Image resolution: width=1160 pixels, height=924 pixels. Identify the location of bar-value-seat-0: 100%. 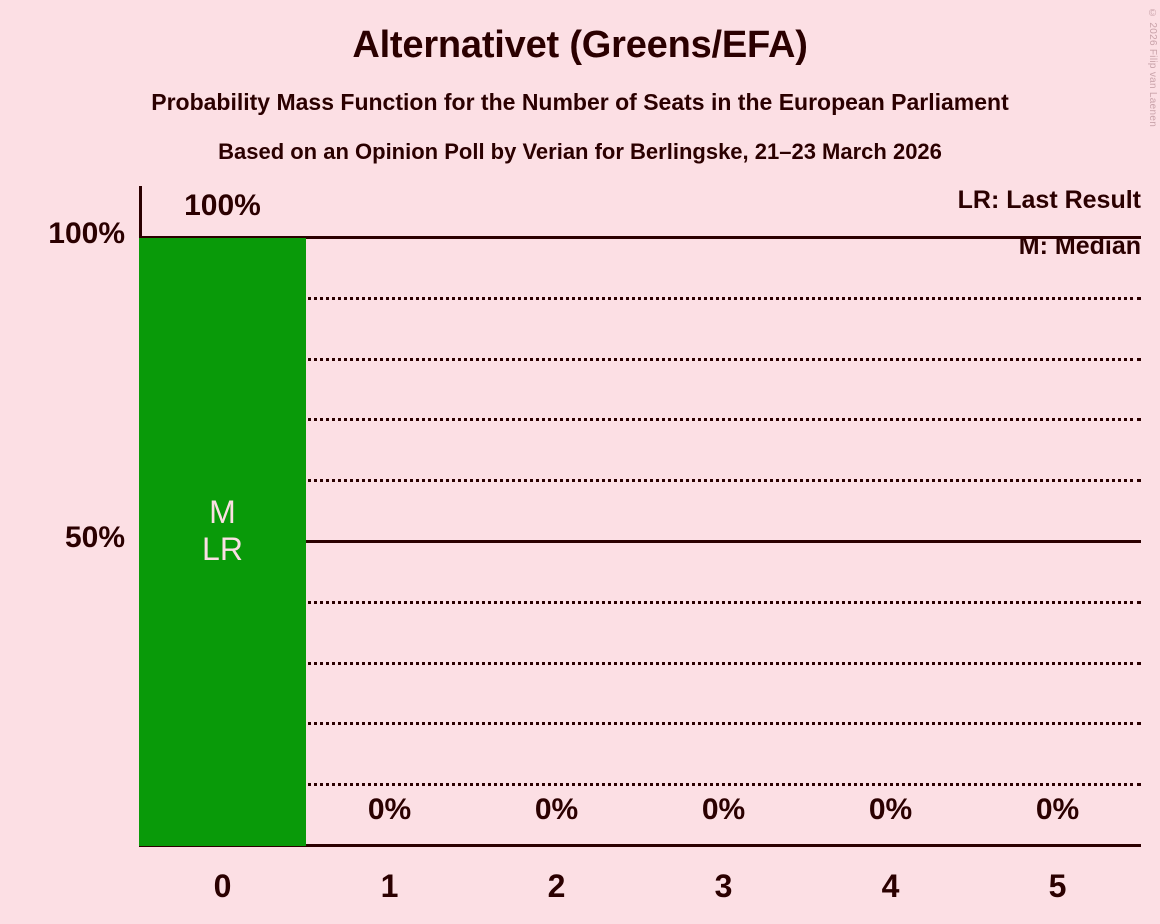
(222, 205).